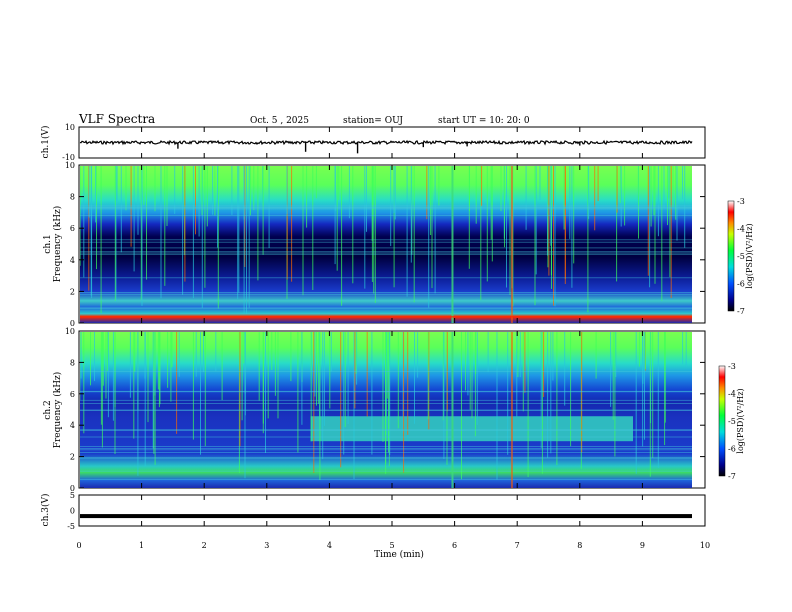  I want to click on x-tick-label-1: 1, so click(141, 545).